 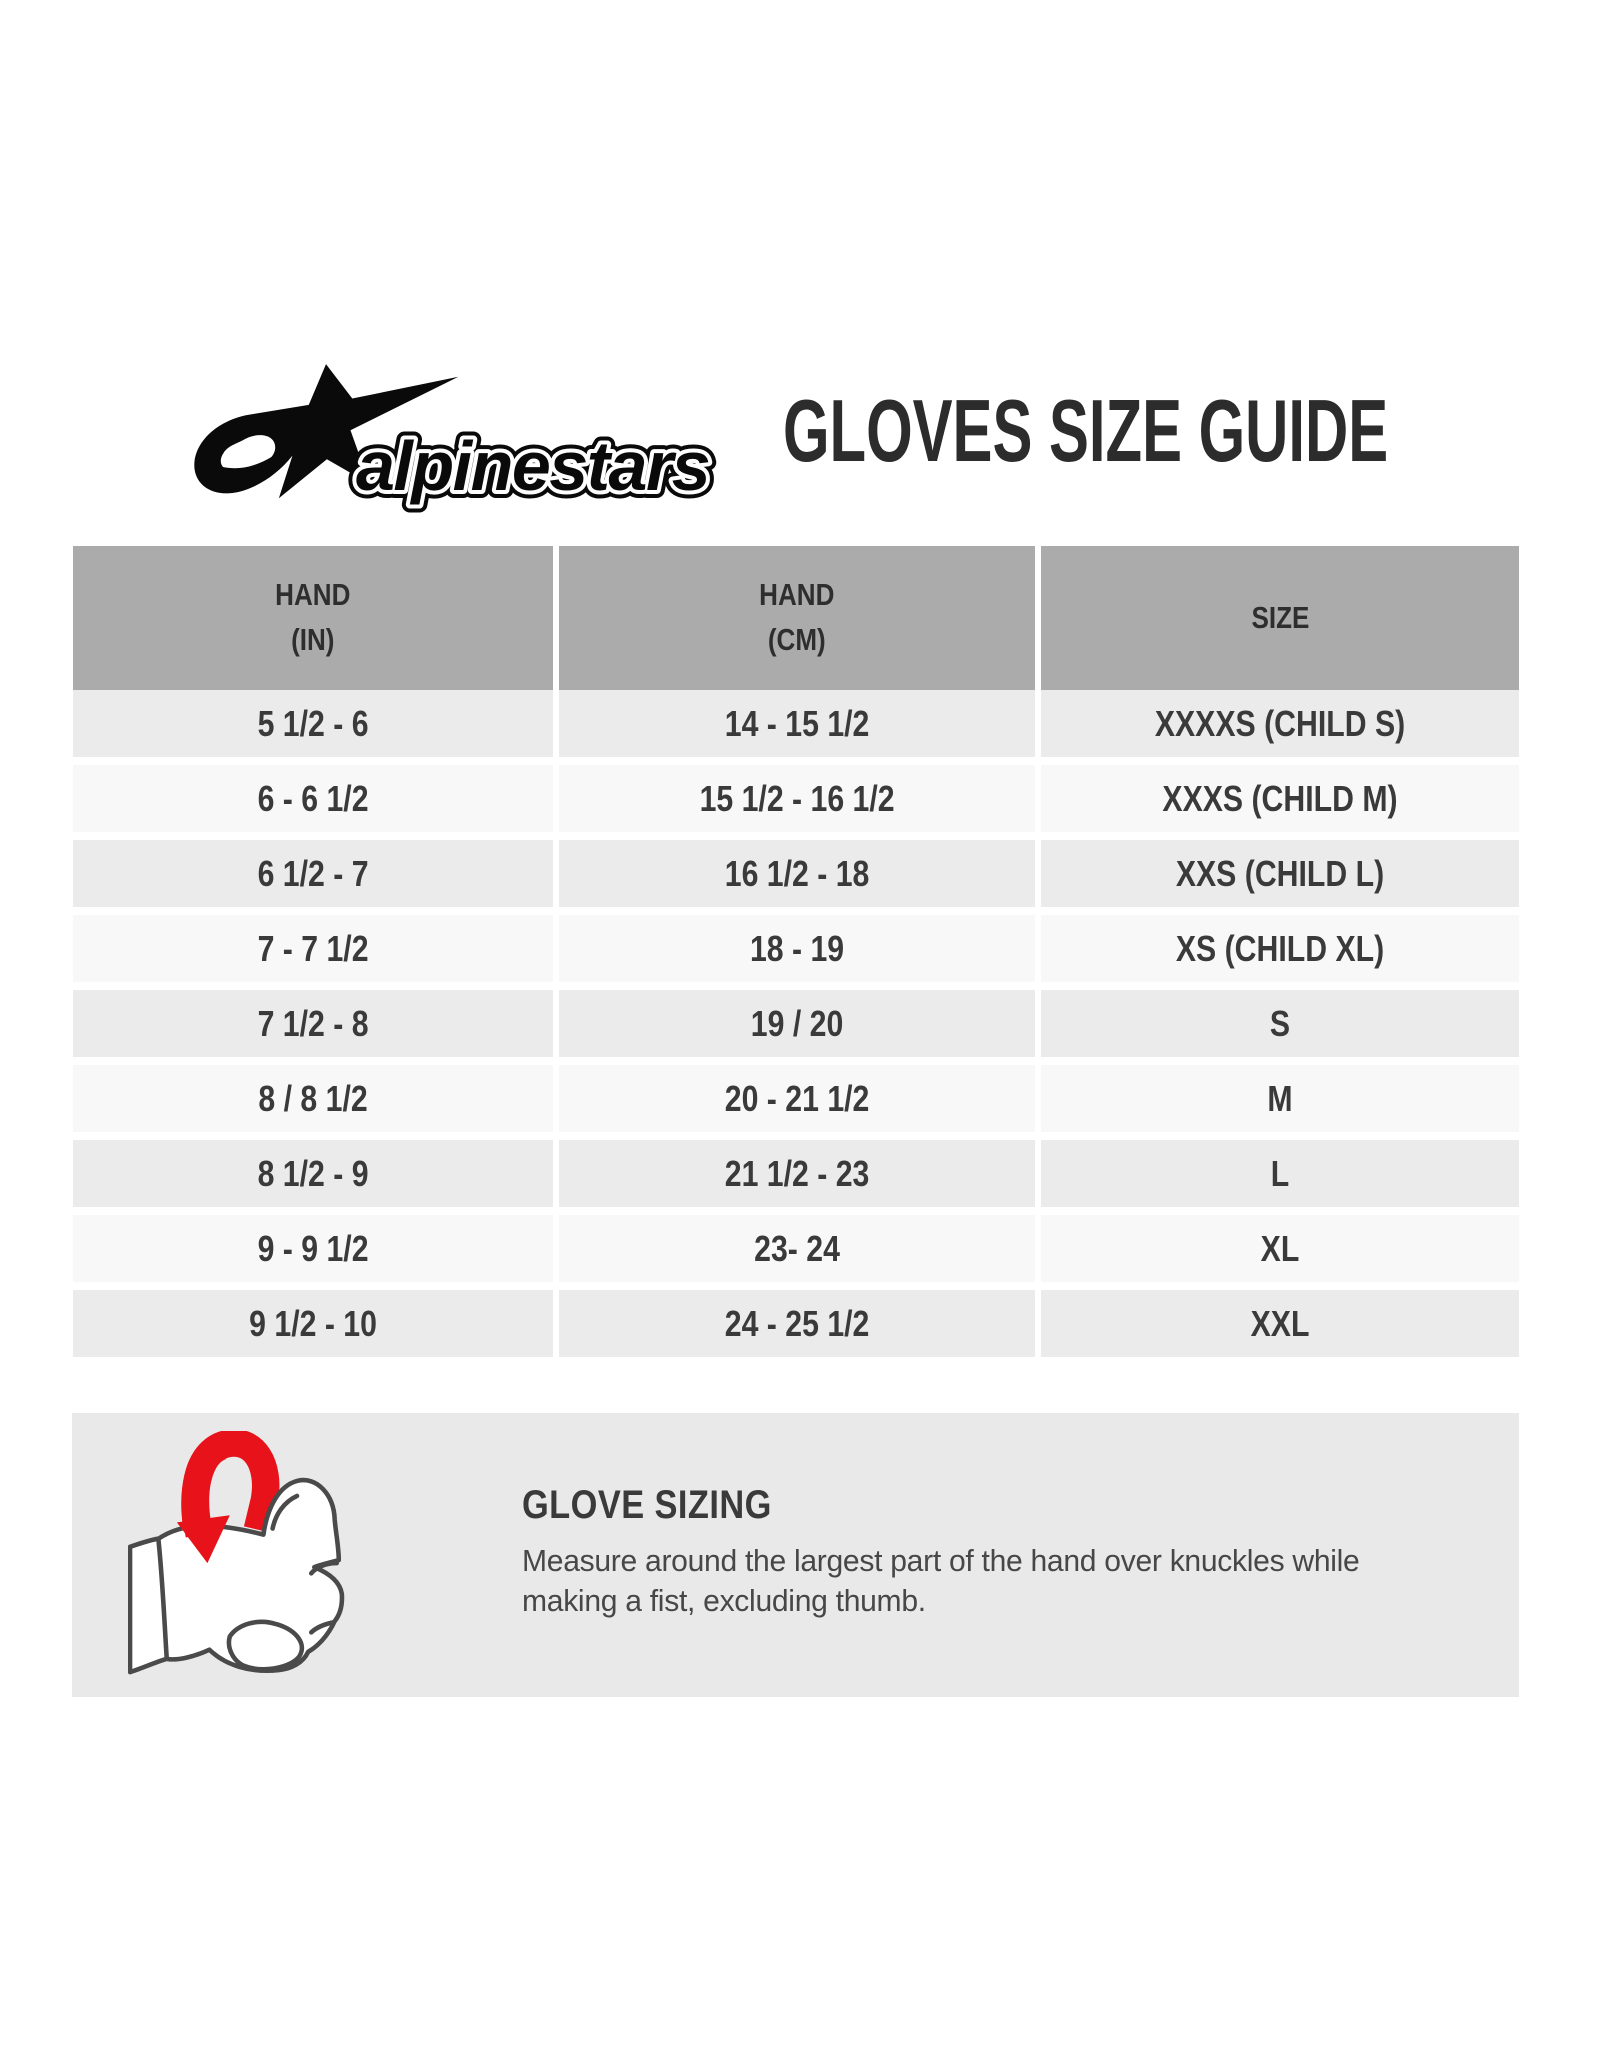 I want to click on hand-cm-value: 23- 24, so click(x=797, y=1248).